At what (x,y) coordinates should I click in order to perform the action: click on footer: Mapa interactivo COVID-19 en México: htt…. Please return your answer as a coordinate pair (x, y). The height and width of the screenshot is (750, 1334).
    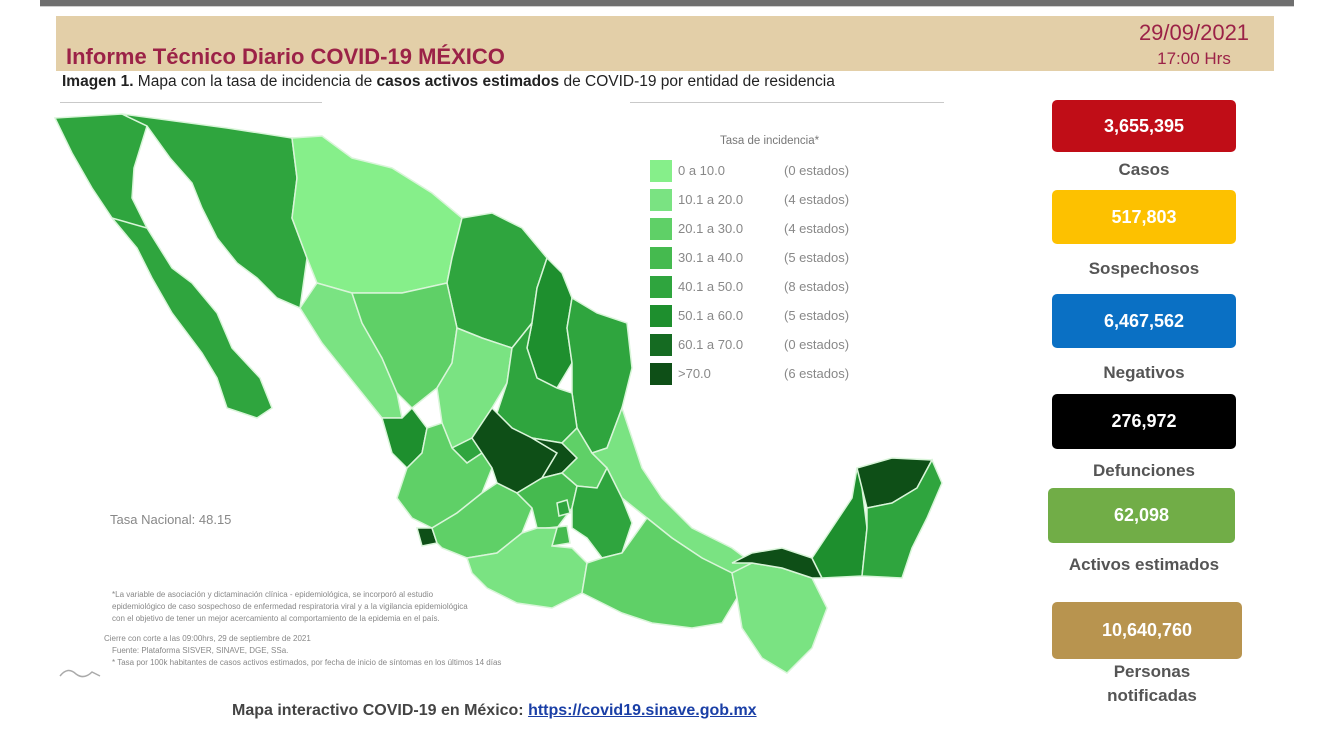
    Looking at the image, I should click on (494, 711).